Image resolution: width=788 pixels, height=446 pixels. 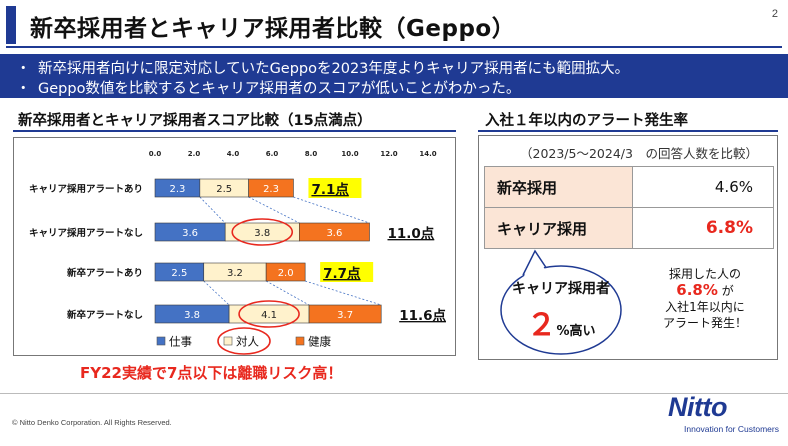 What do you see at coordinates (233, 154) in the screenshot?
I see `x-tick-label: 4.0` at bounding box center [233, 154].